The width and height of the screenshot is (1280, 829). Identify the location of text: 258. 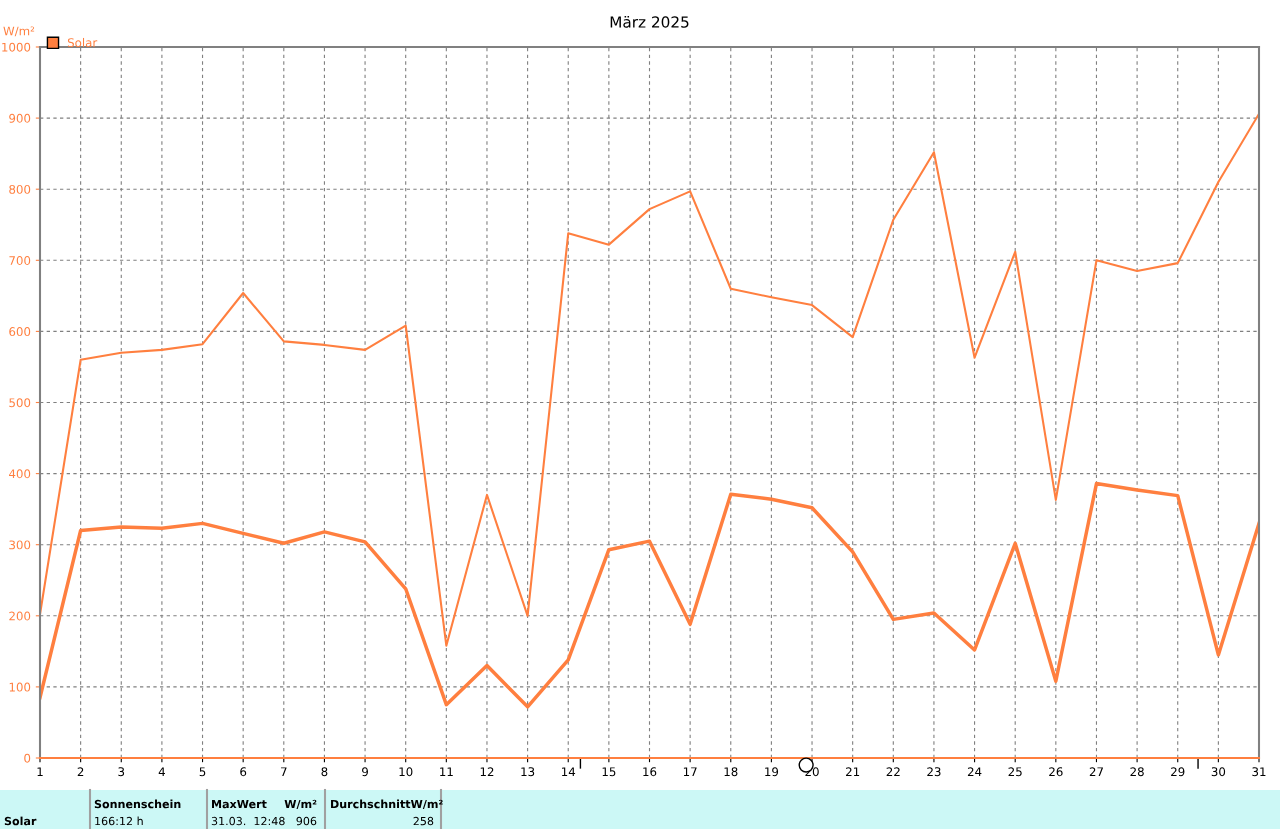
(423, 821).